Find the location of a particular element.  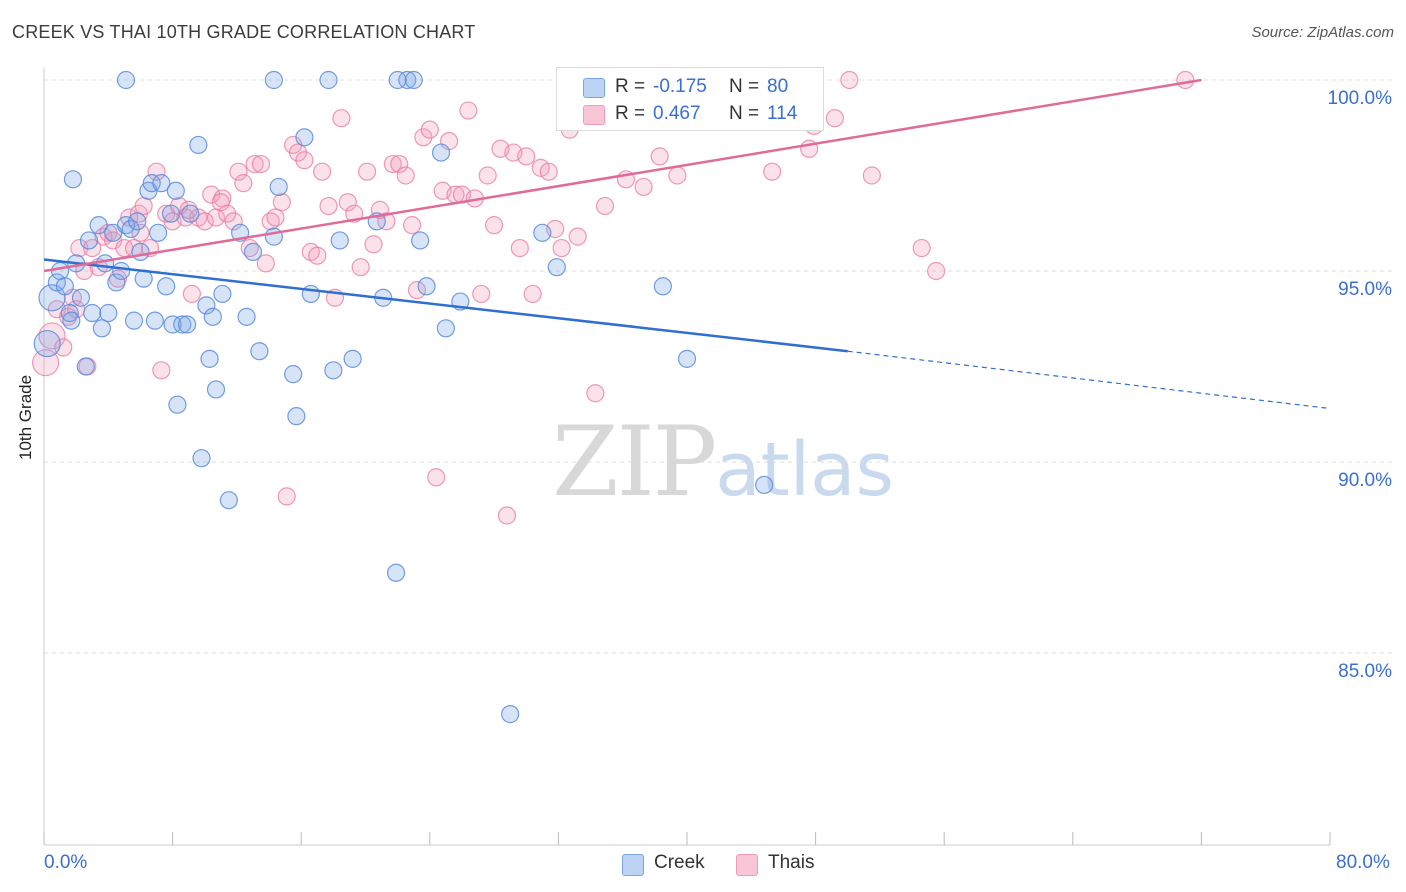

thais-r-value: 0.467 is located at coordinates (677, 113).